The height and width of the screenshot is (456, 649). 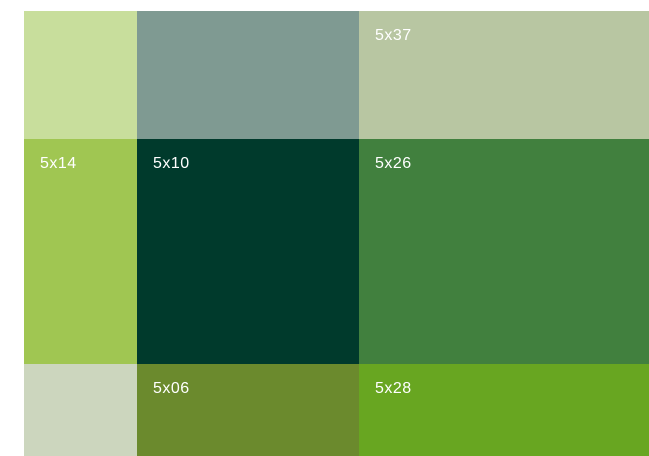 I want to click on swatch-r3c1, so click(x=80, y=410).